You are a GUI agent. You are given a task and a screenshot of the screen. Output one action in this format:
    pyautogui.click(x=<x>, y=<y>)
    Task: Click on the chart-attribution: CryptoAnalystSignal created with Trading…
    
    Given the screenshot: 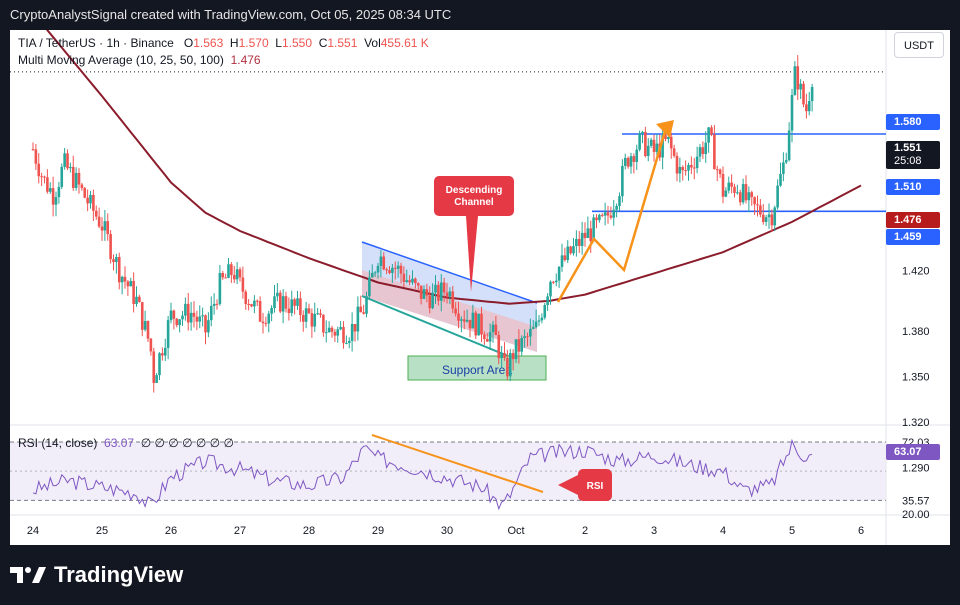 What is the action you would take?
    pyautogui.click(x=231, y=14)
    